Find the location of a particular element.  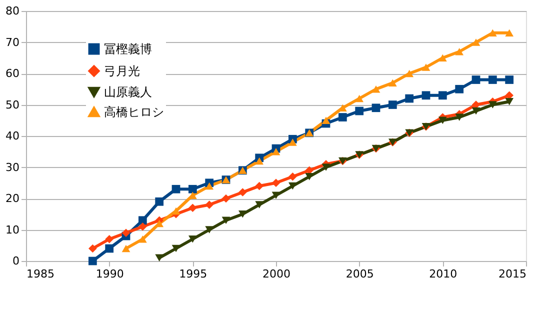

legend-label: 冨樫義博 is located at coordinates (128, 49).